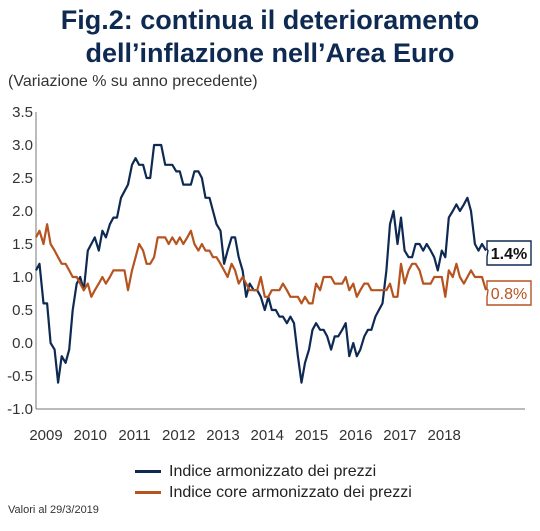  I want to click on end-callout-core, so click(509, 293).